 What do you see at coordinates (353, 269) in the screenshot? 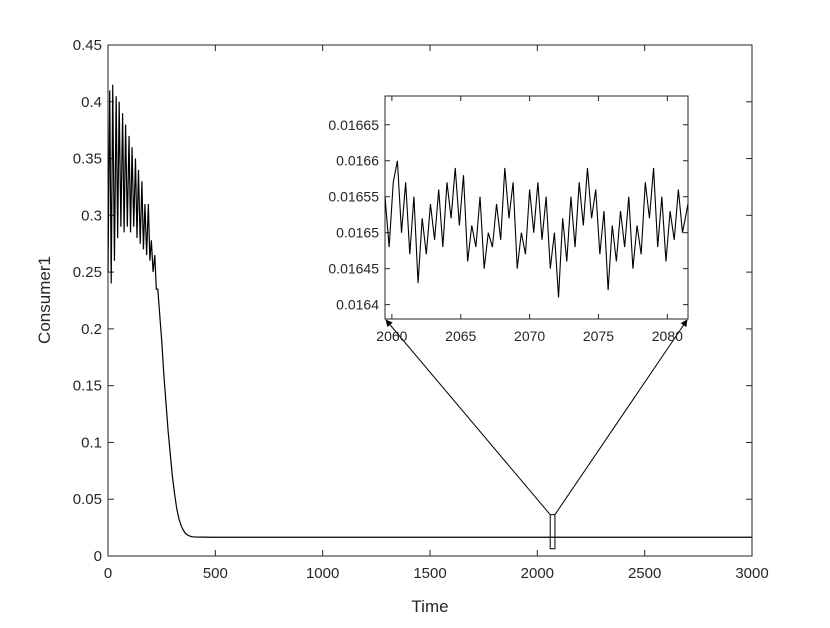
I see `inset-y-tick-label: 0.01645` at bounding box center [353, 269].